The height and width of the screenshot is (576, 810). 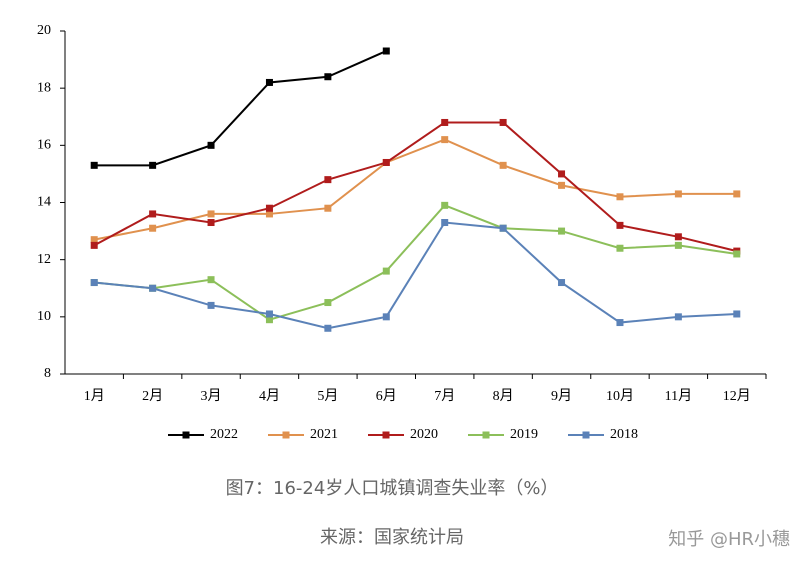 What do you see at coordinates (269, 396) in the screenshot?
I see `x-tick-label: 4月` at bounding box center [269, 396].